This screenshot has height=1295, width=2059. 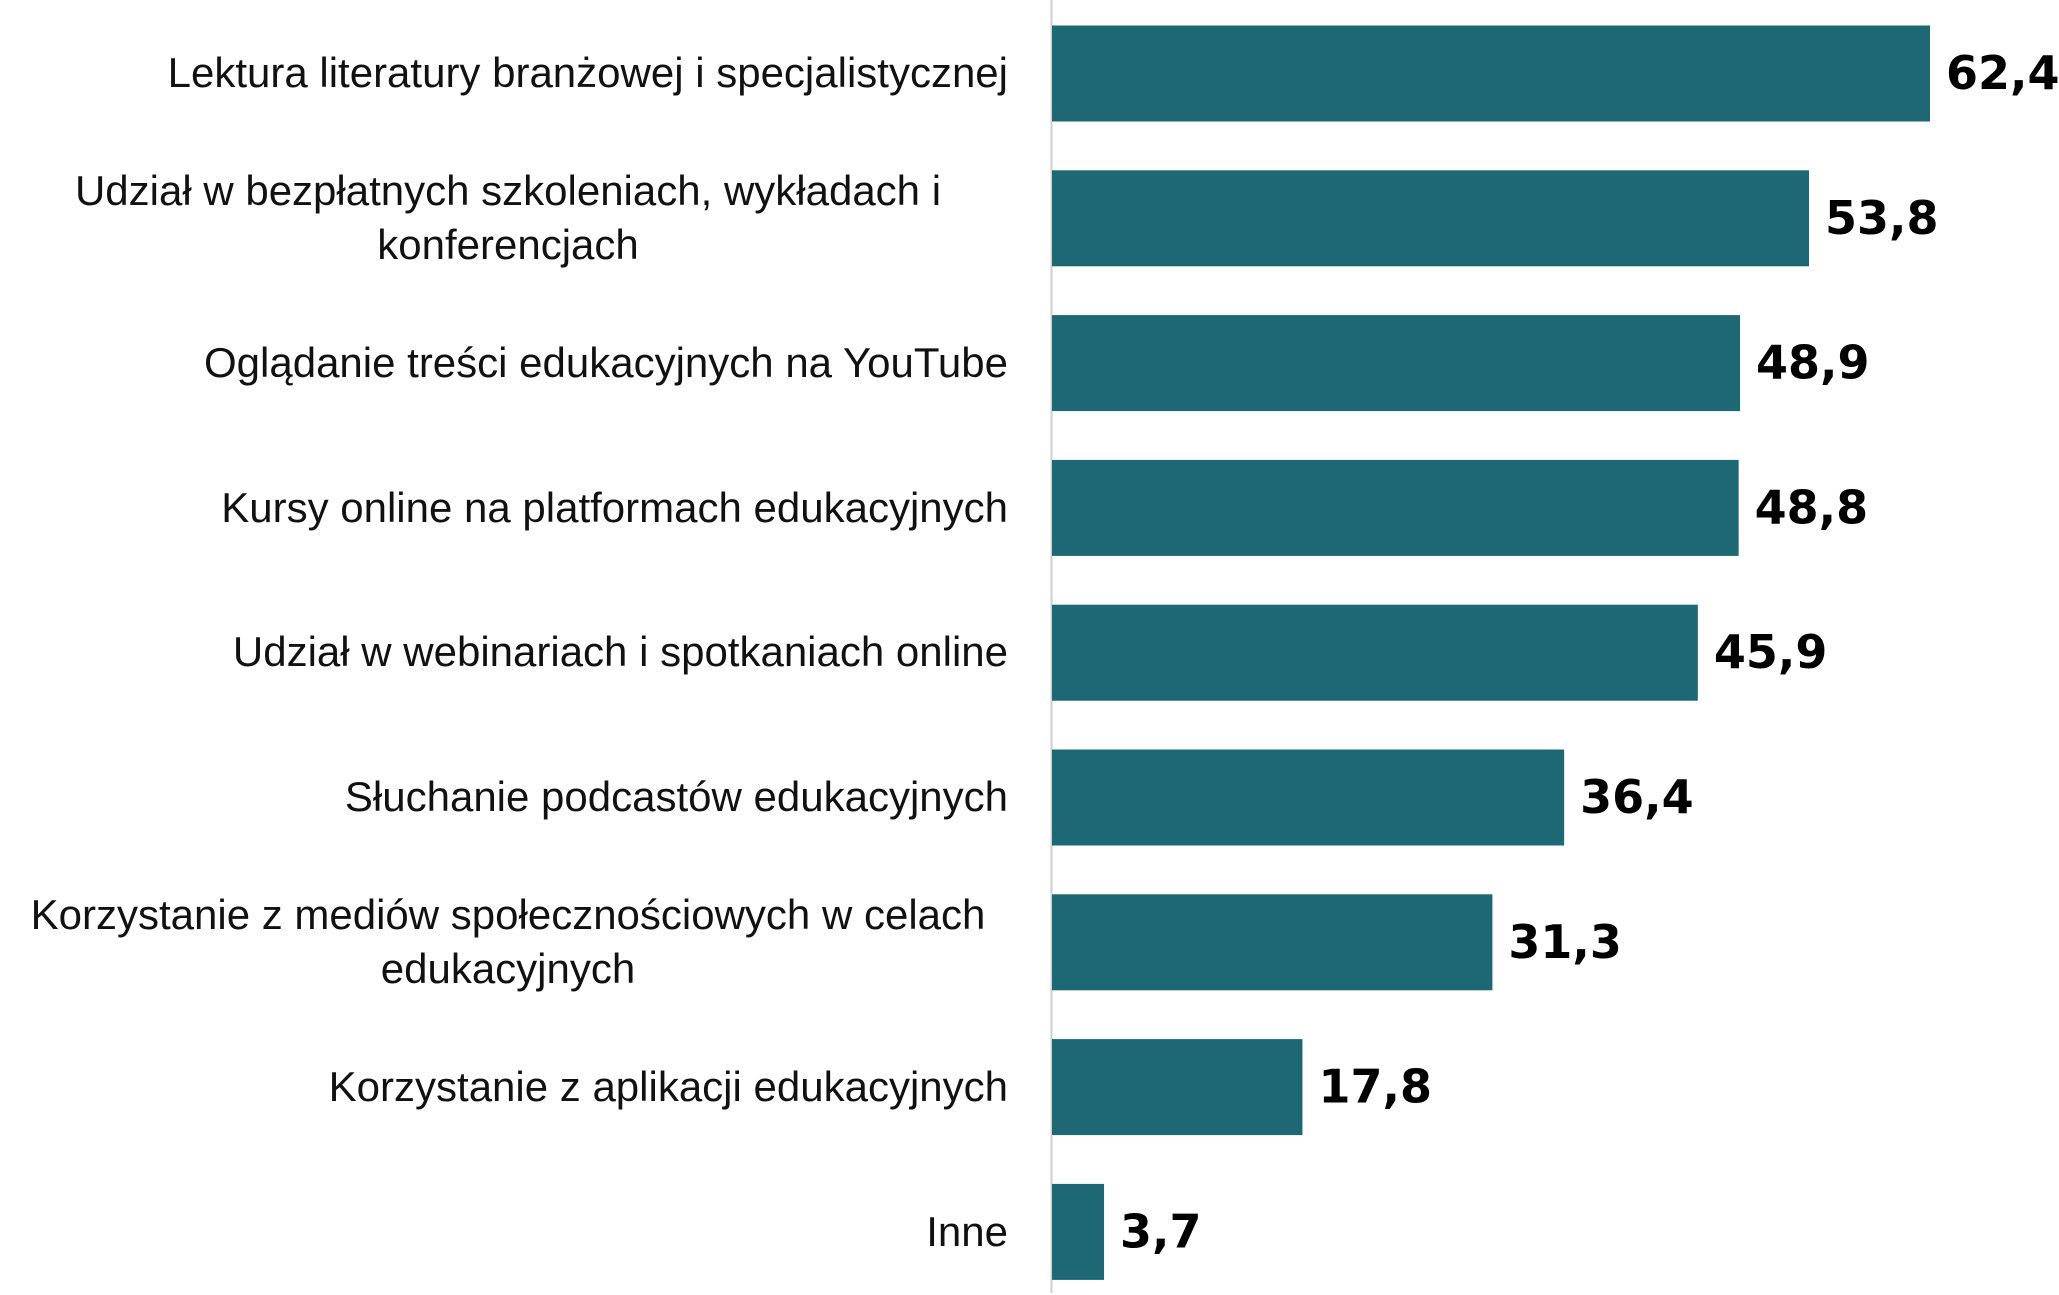 What do you see at coordinates (2002, 73) in the screenshot?
I see `value-label: 62,4` at bounding box center [2002, 73].